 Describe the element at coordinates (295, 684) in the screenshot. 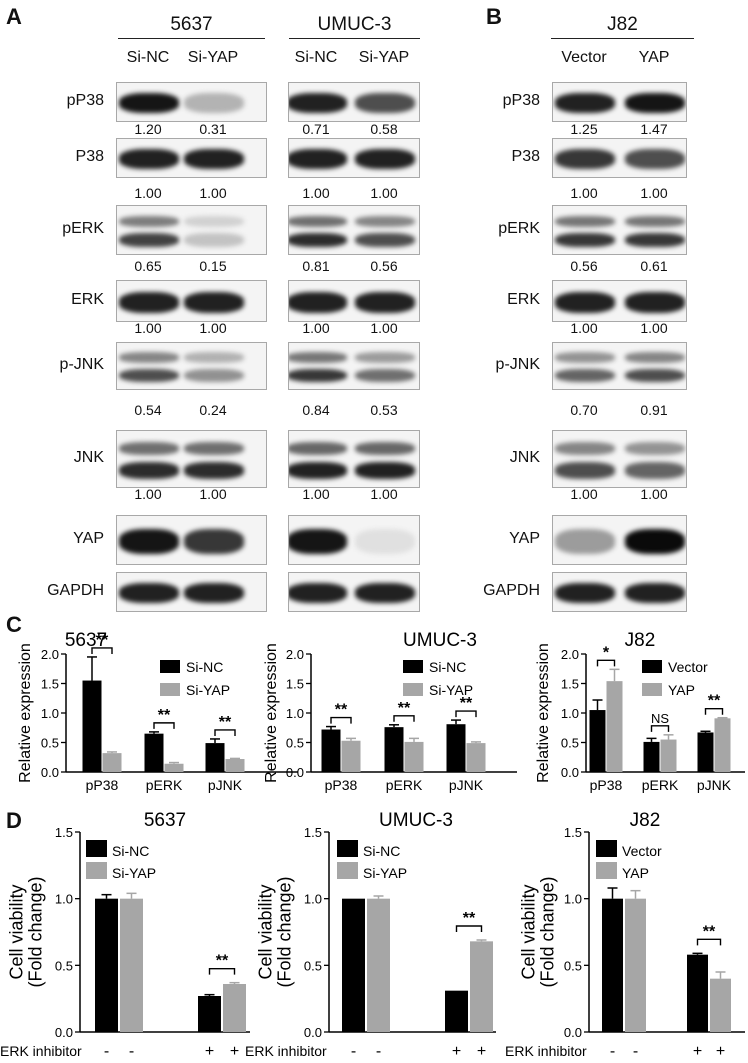

I see `y-tick-label: 1.5` at that location.